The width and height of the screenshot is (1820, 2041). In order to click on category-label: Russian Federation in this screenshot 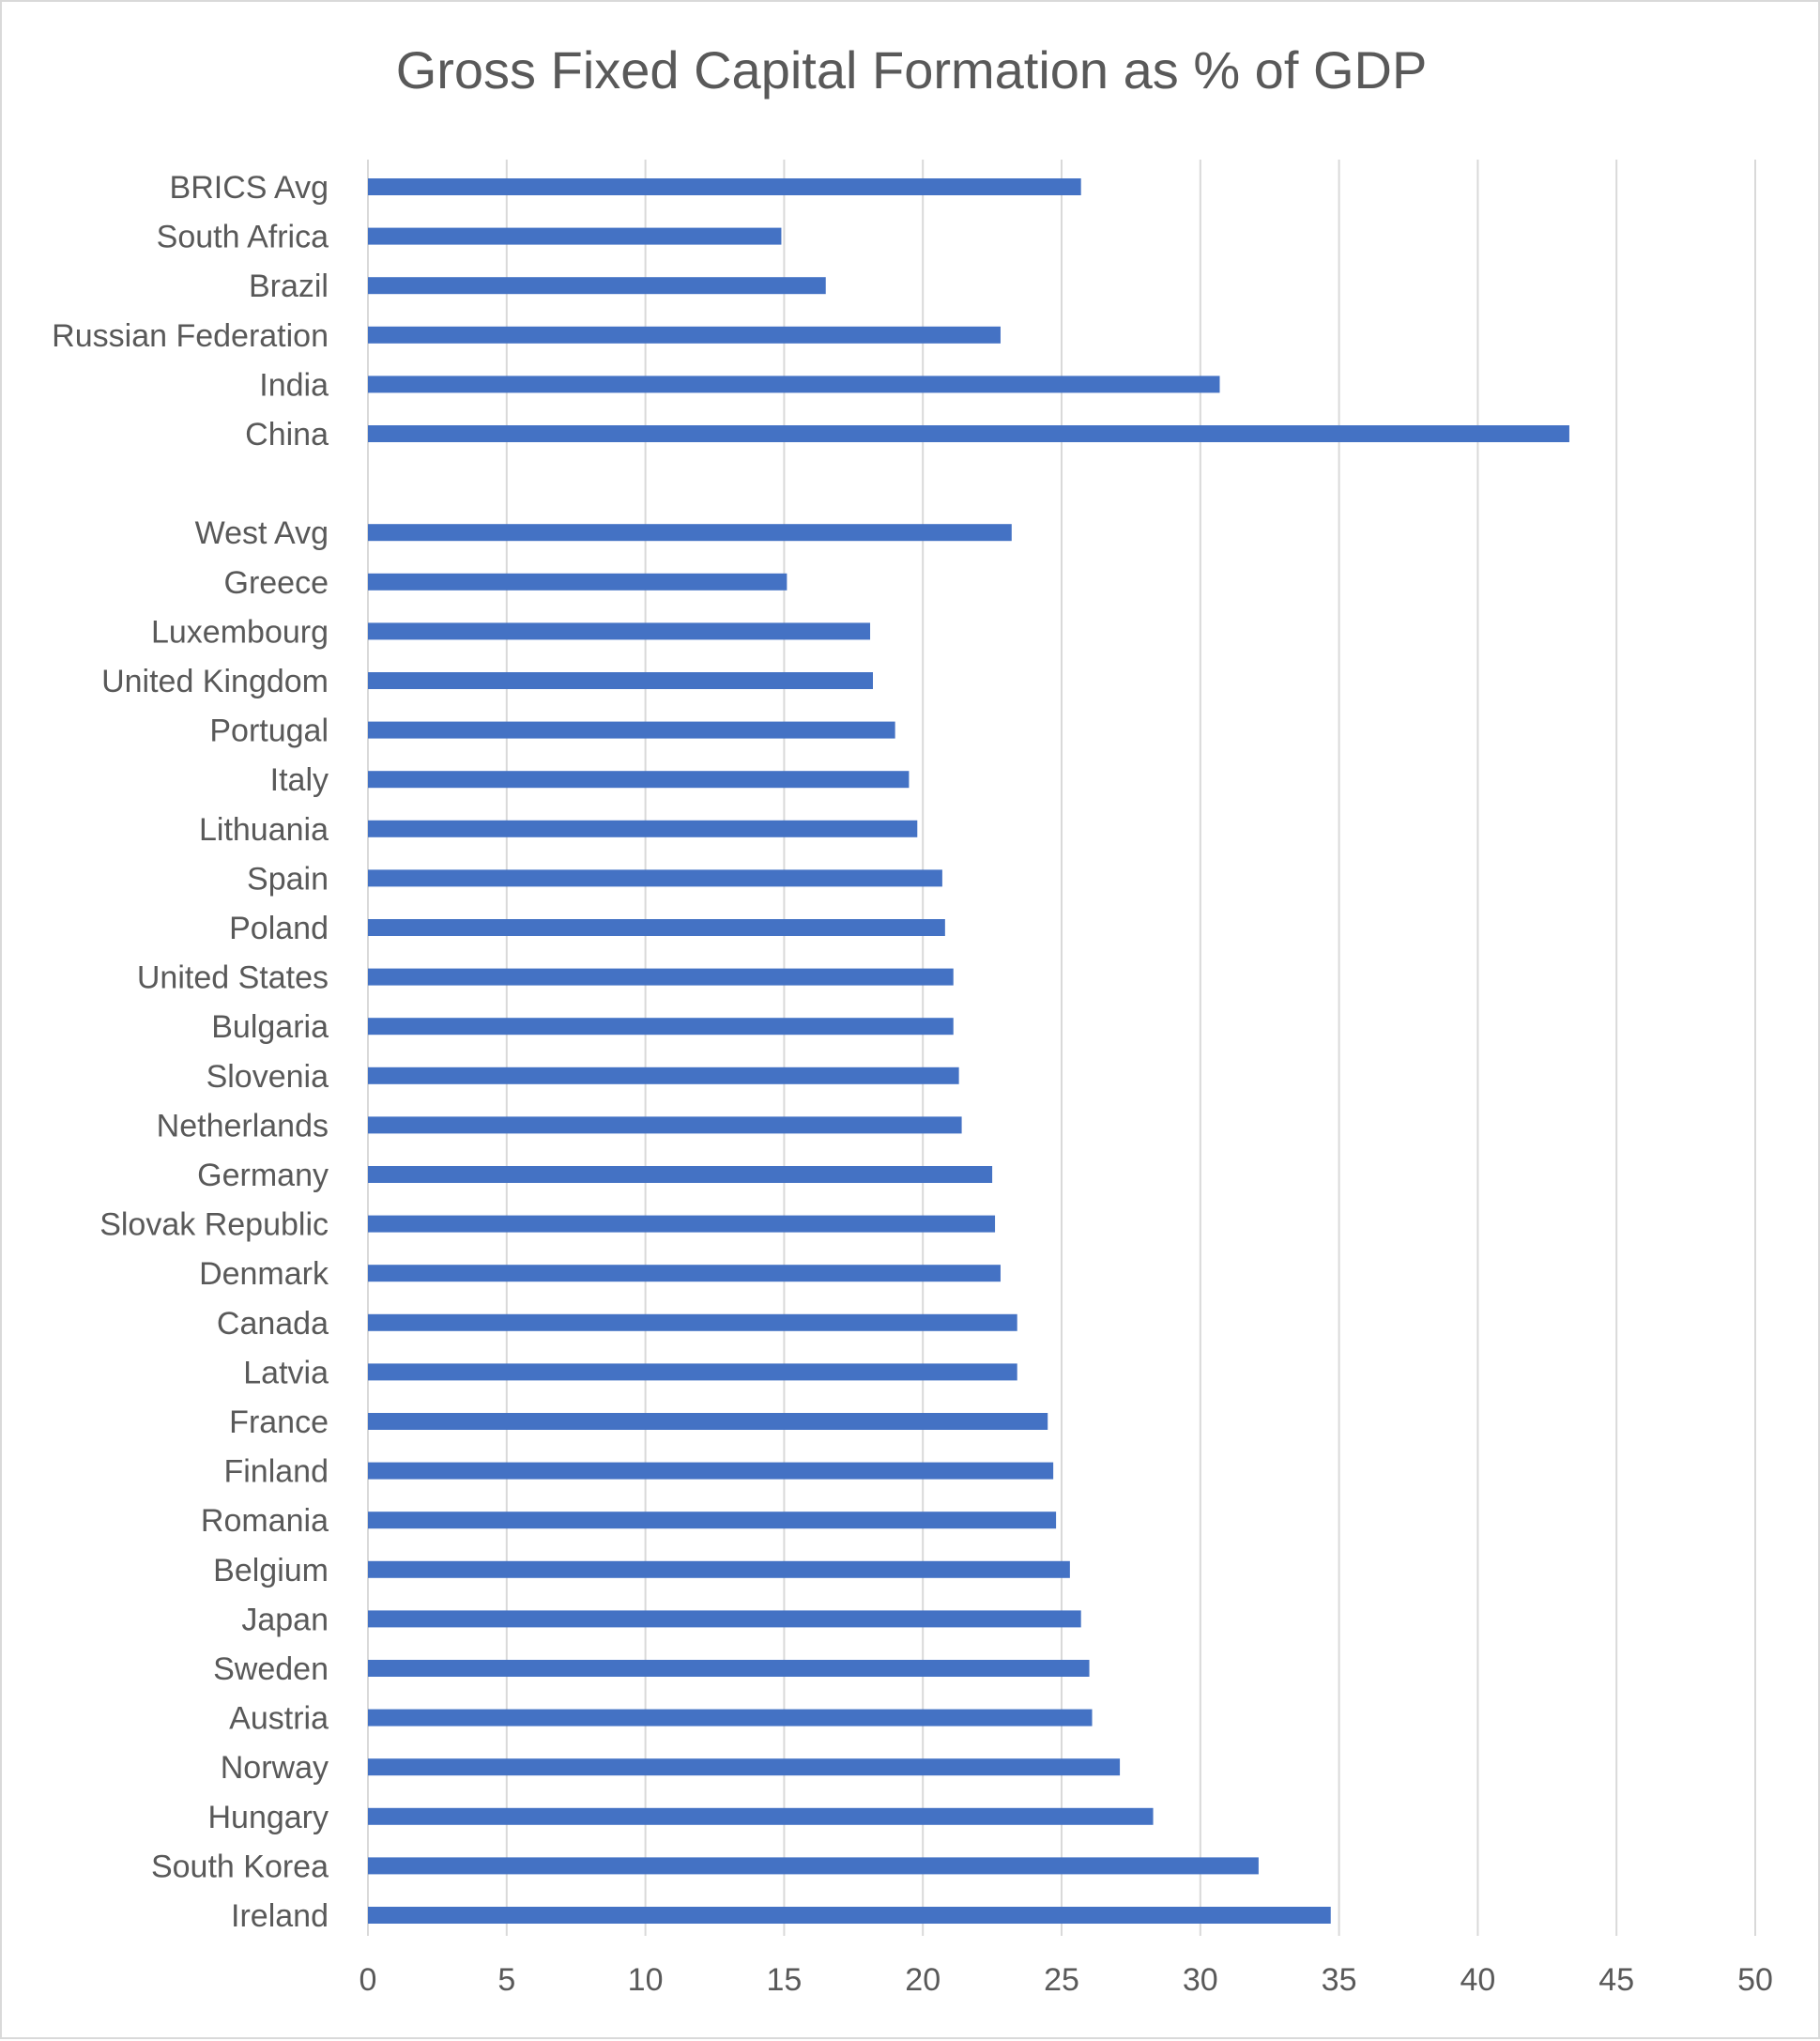, I will do `click(190, 336)`.